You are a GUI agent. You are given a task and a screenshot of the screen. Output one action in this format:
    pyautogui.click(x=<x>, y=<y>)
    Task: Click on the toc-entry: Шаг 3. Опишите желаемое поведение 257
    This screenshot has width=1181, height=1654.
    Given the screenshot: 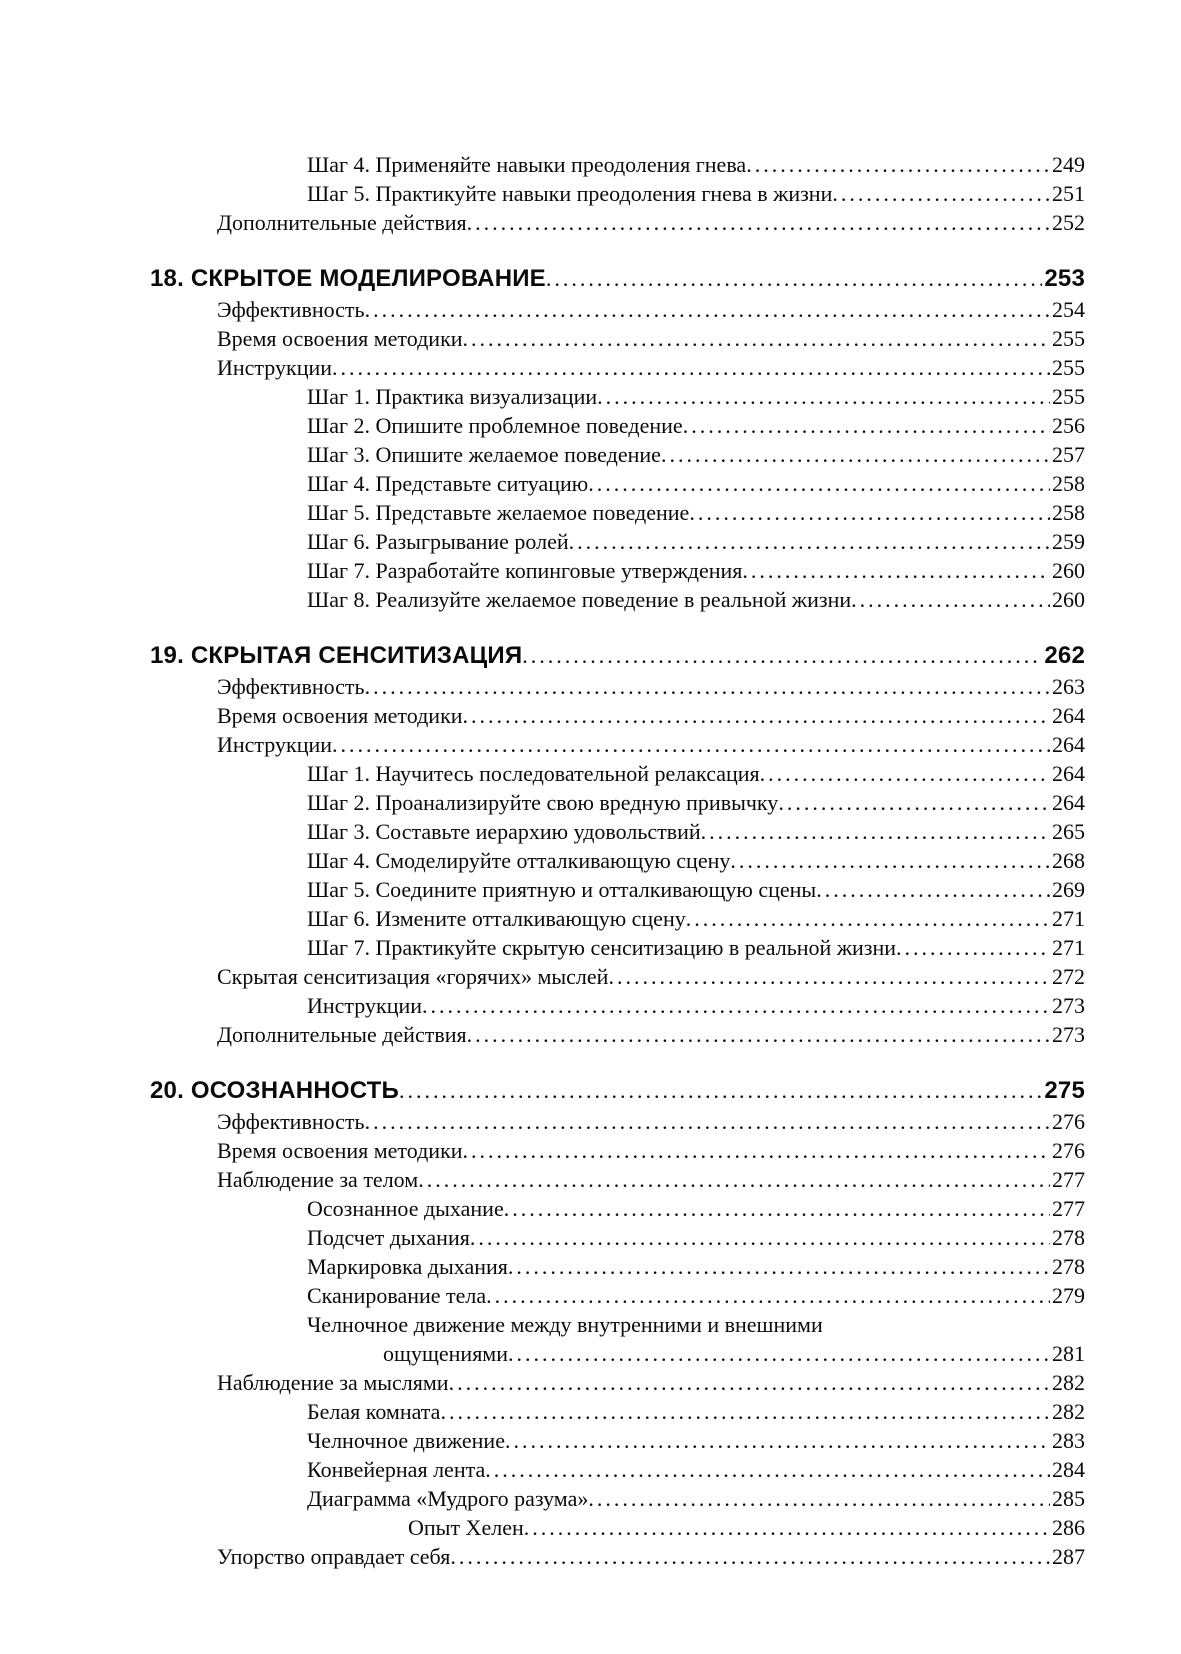 What is the action you would take?
    pyautogui.click(x=617, y=454)
    